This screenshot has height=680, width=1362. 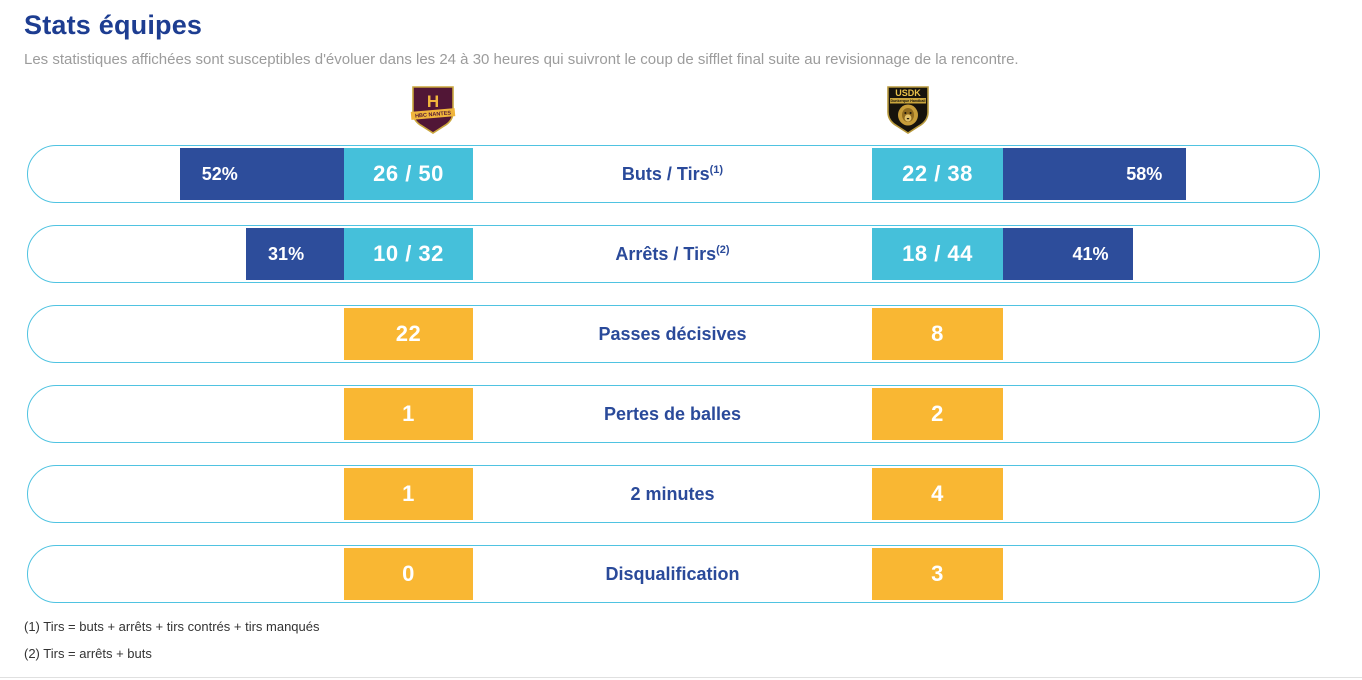 What do you see at coordinates (433, 101) in the screenshot?
I see `home-logo-letter: H` at bounding box center [433, 101].